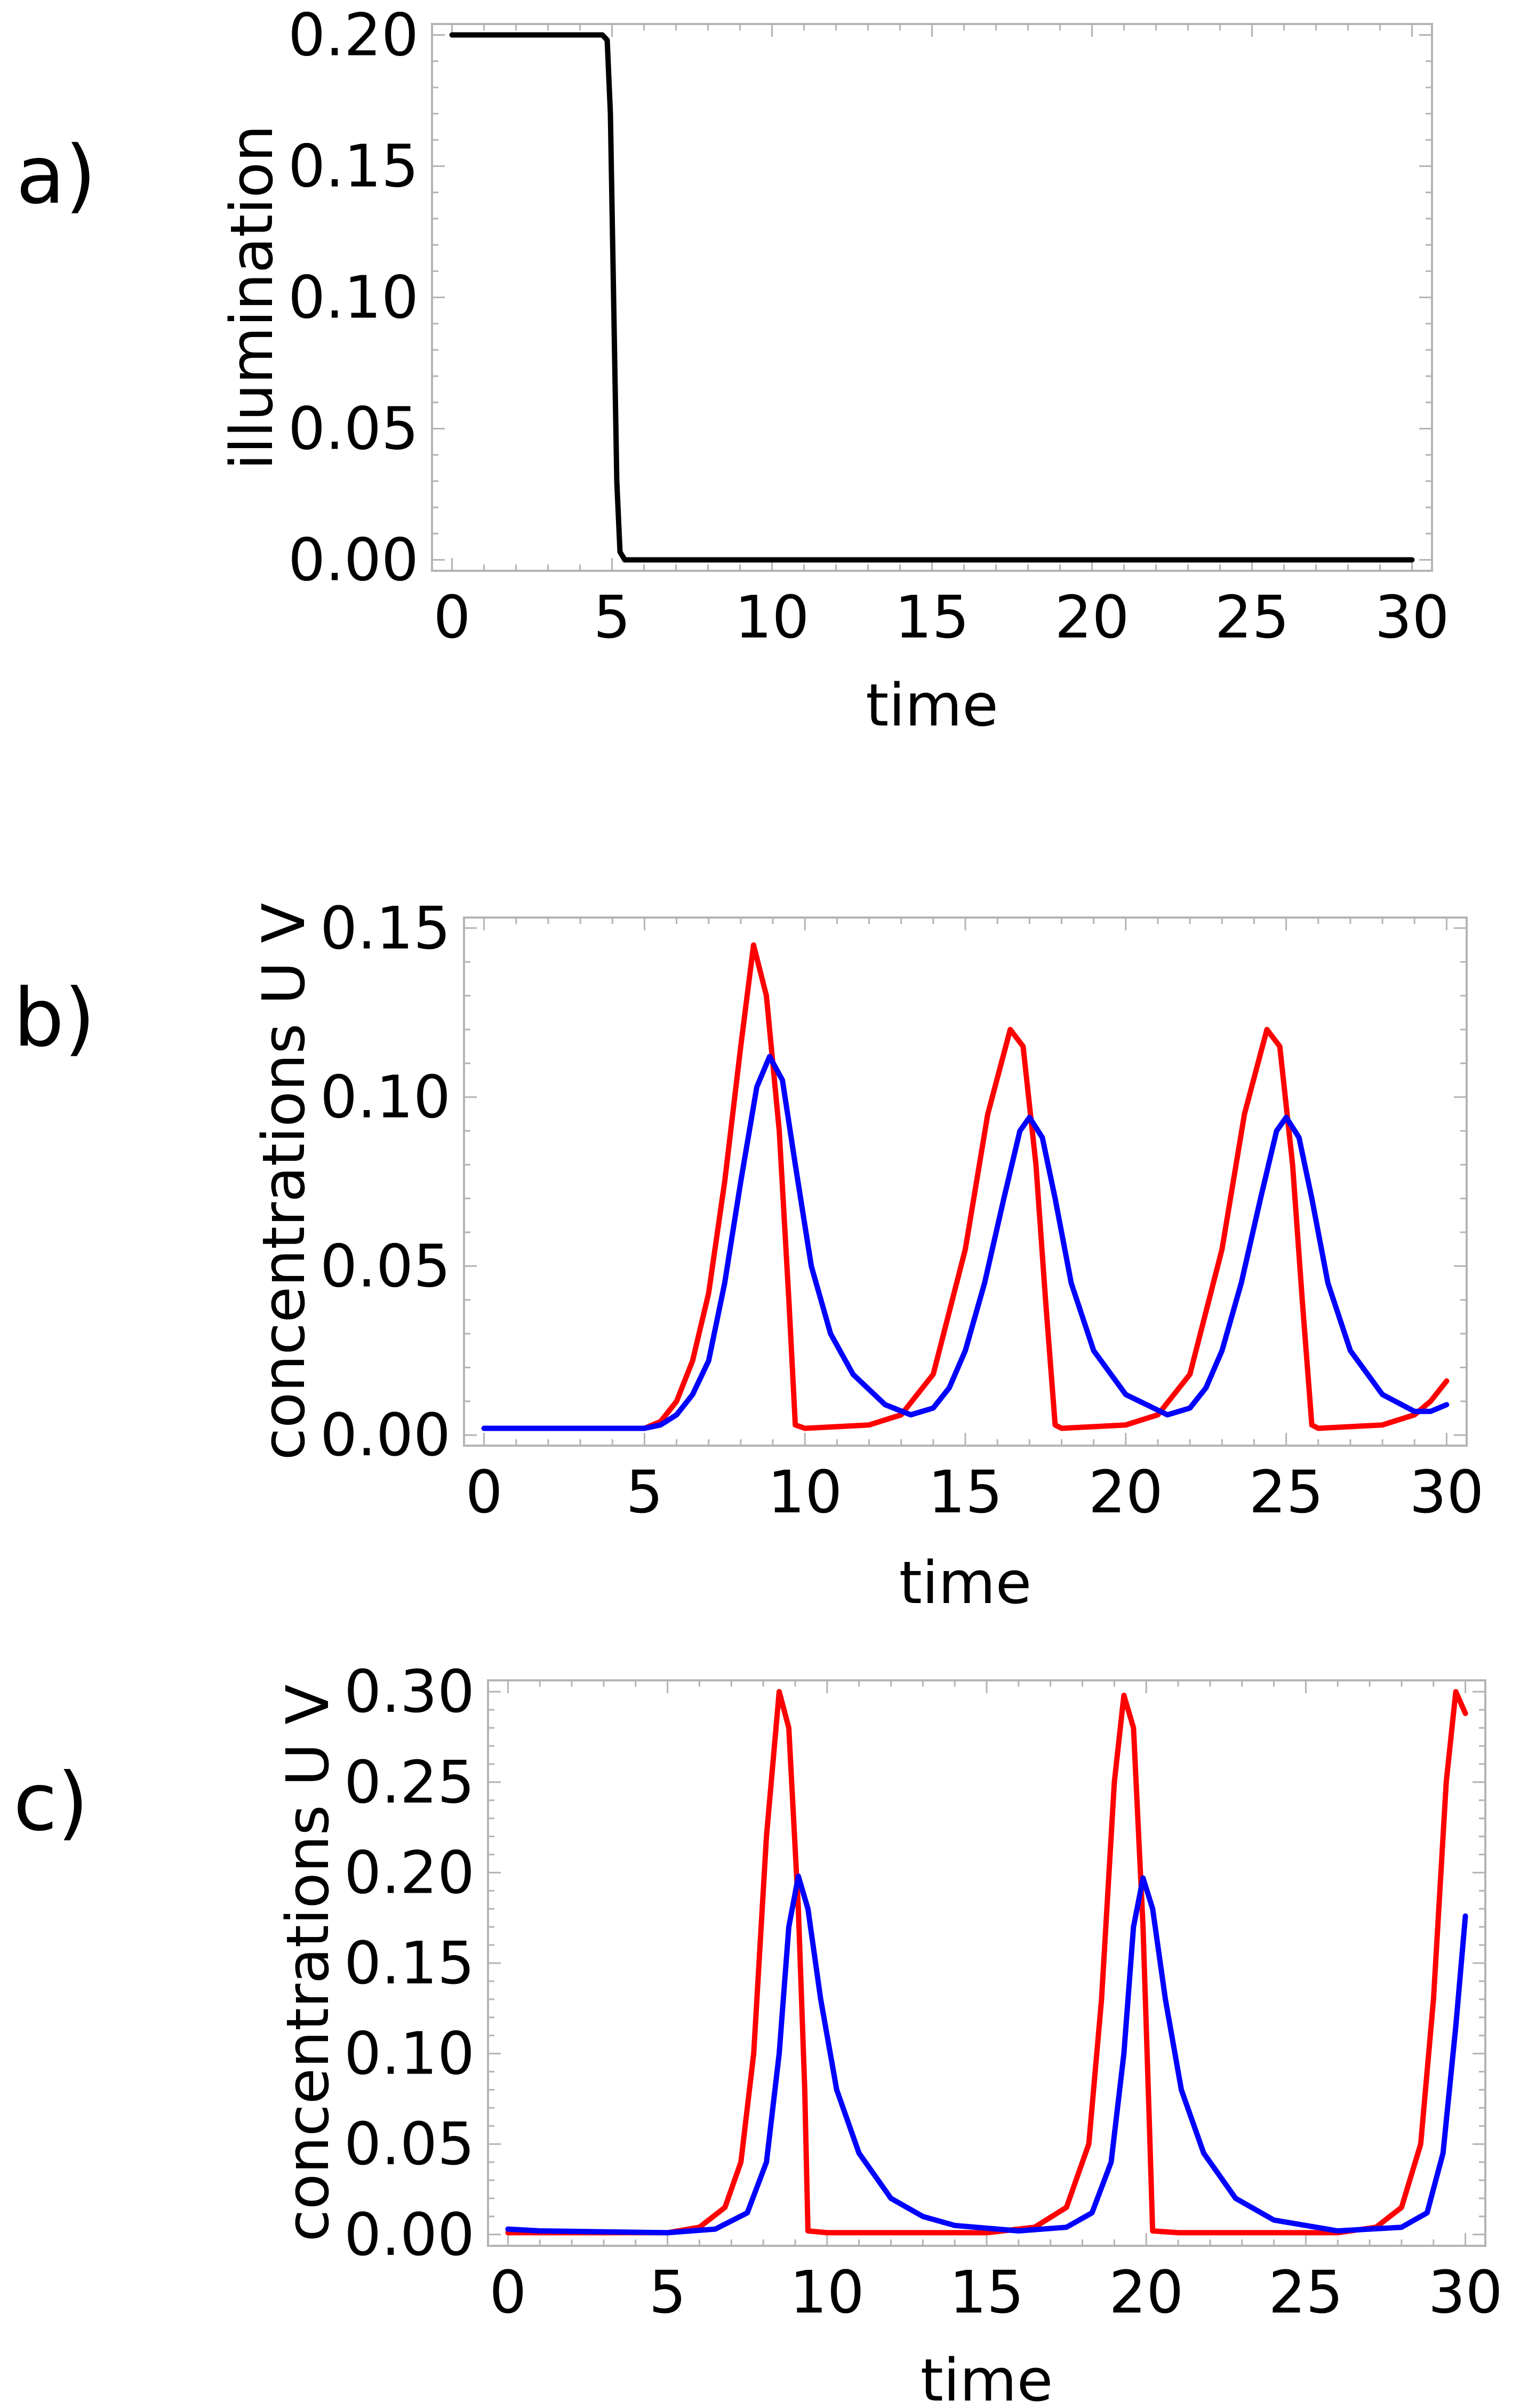  What do you see at coordinates (54, 1019) in the screenshot?
I see `panel-label: b)` at bounding box center [54, 1019].